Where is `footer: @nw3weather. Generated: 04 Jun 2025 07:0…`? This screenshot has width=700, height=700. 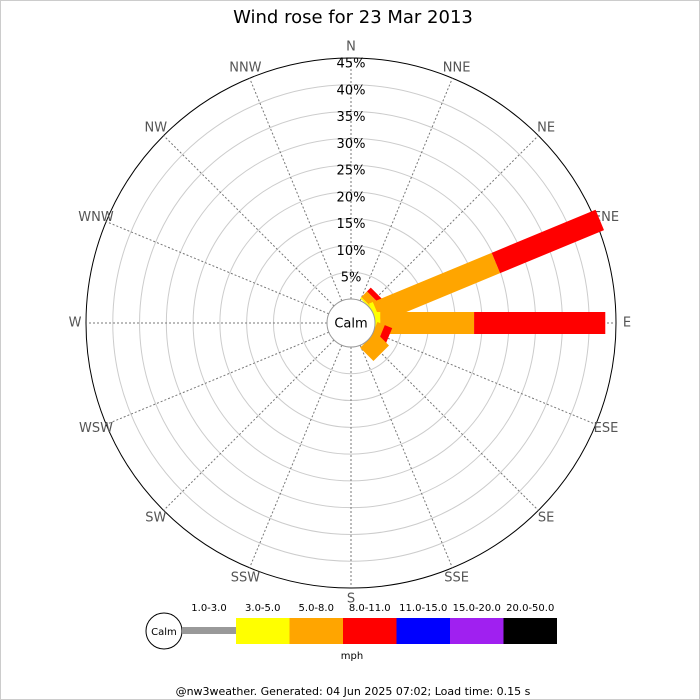
footer: @nw3weather. Generated: 04 Jun 2025 07:0… is located at coordinates (353, 691).